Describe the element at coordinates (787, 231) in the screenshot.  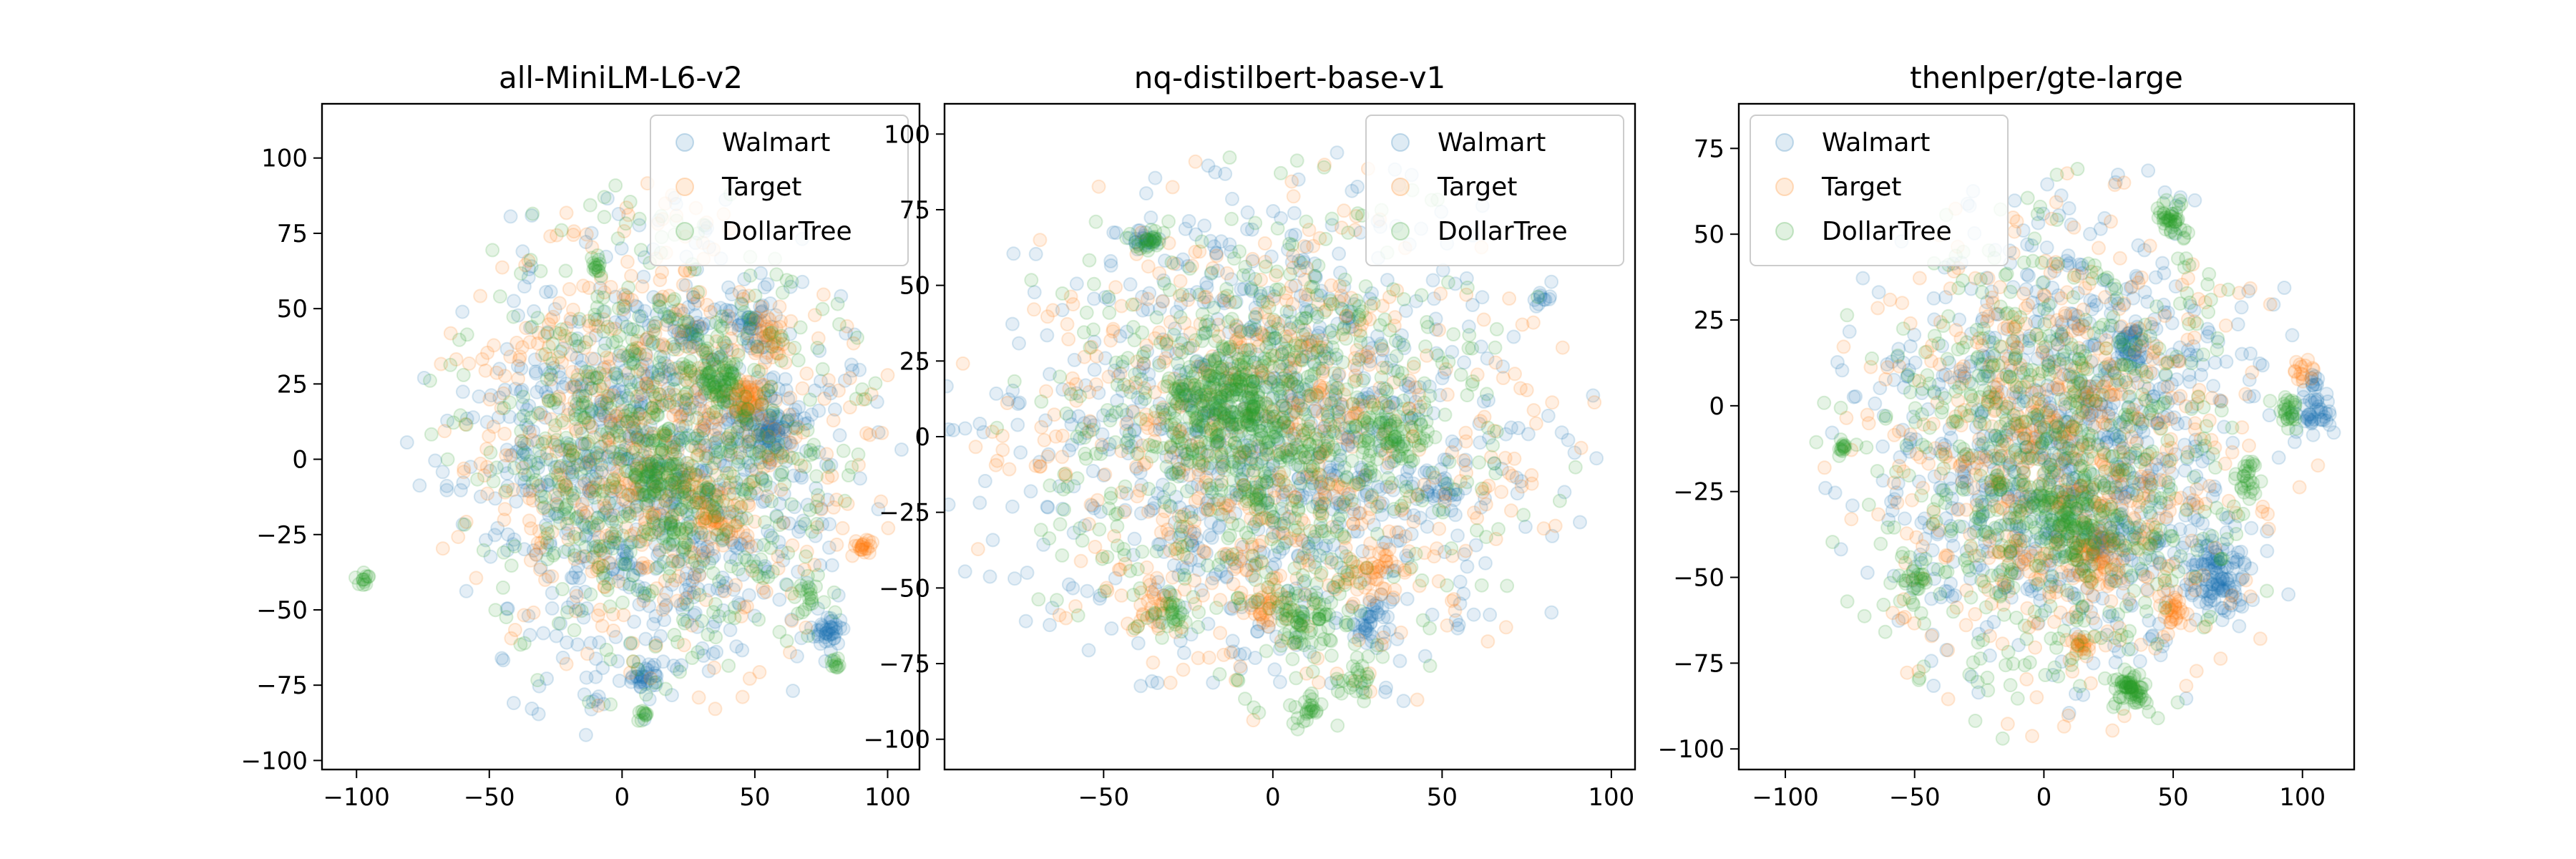
I see `legend-label: DollarTree` at that location.